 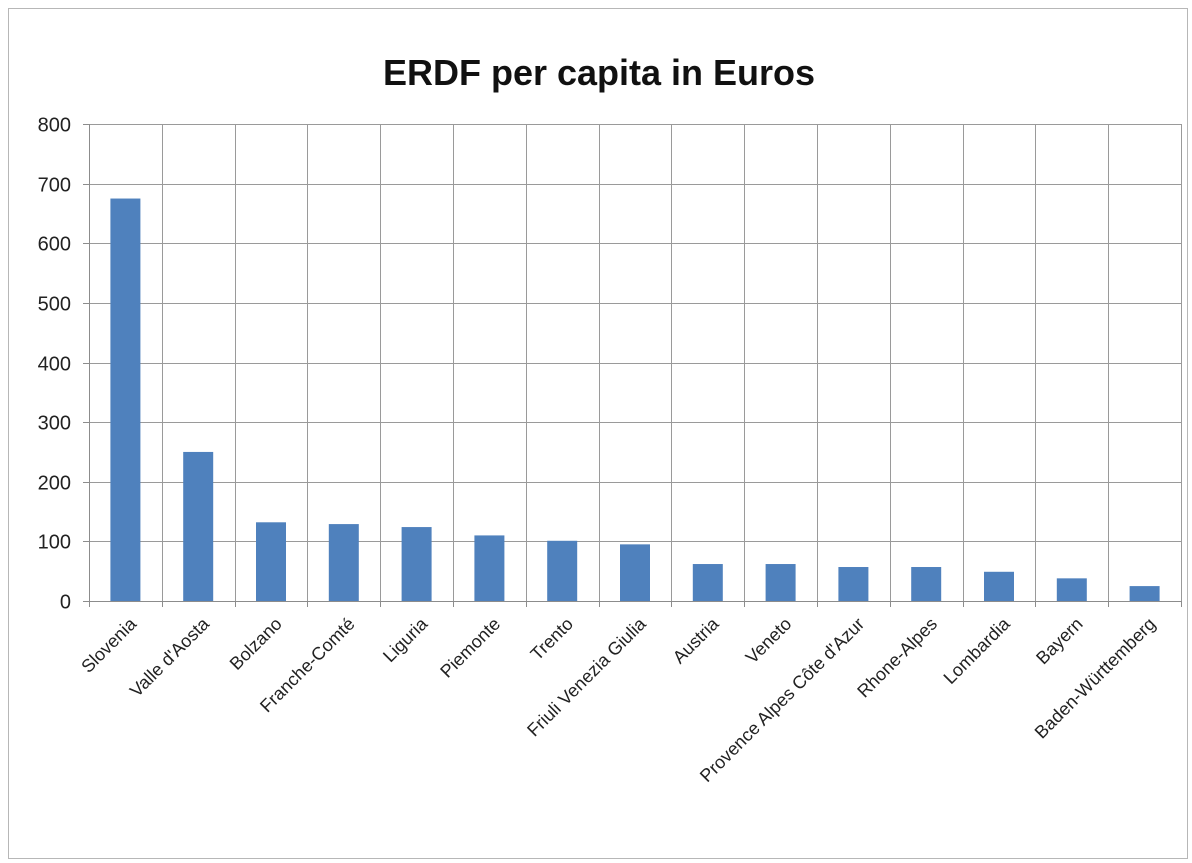 I want to click on y-tick-label: 100, so click(x=54, y=543).